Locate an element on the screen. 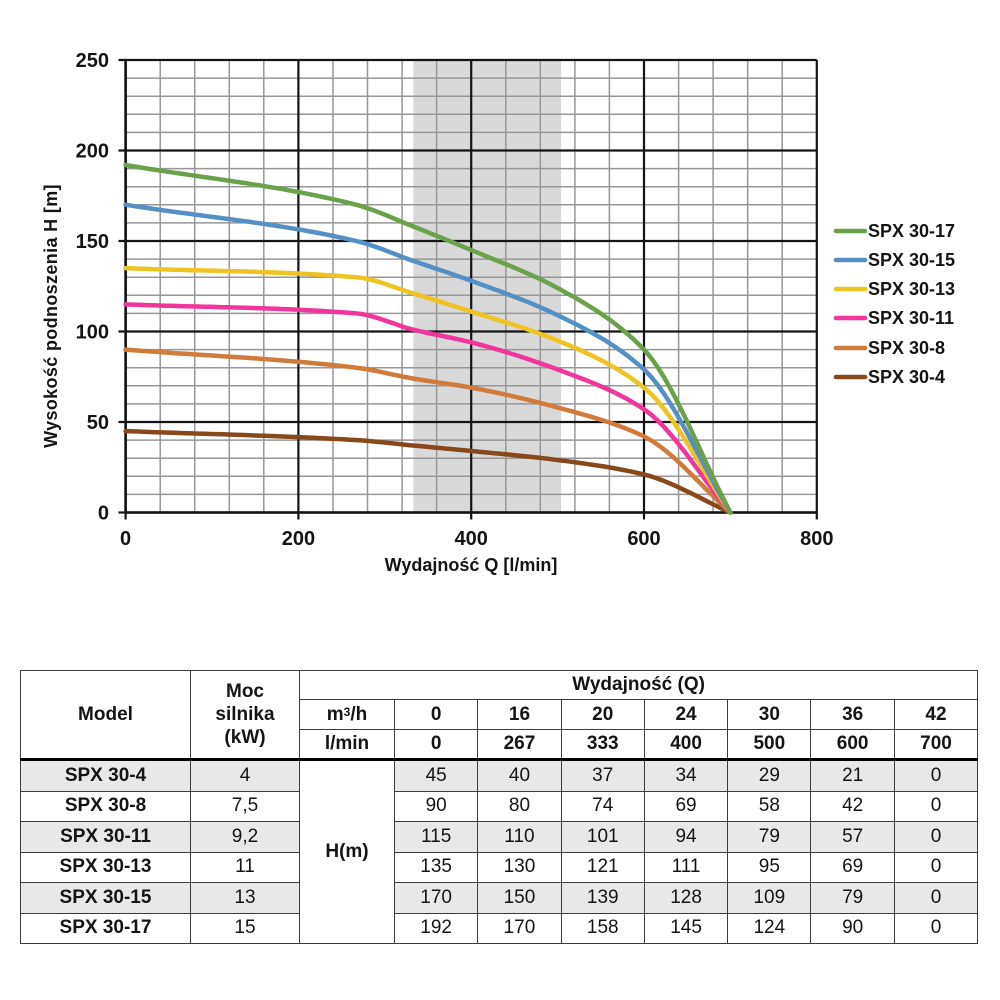 The width and height of the screenshot is (1000, 1000). svg-text: SPX 30-8 is located at coordinates (906, 348).